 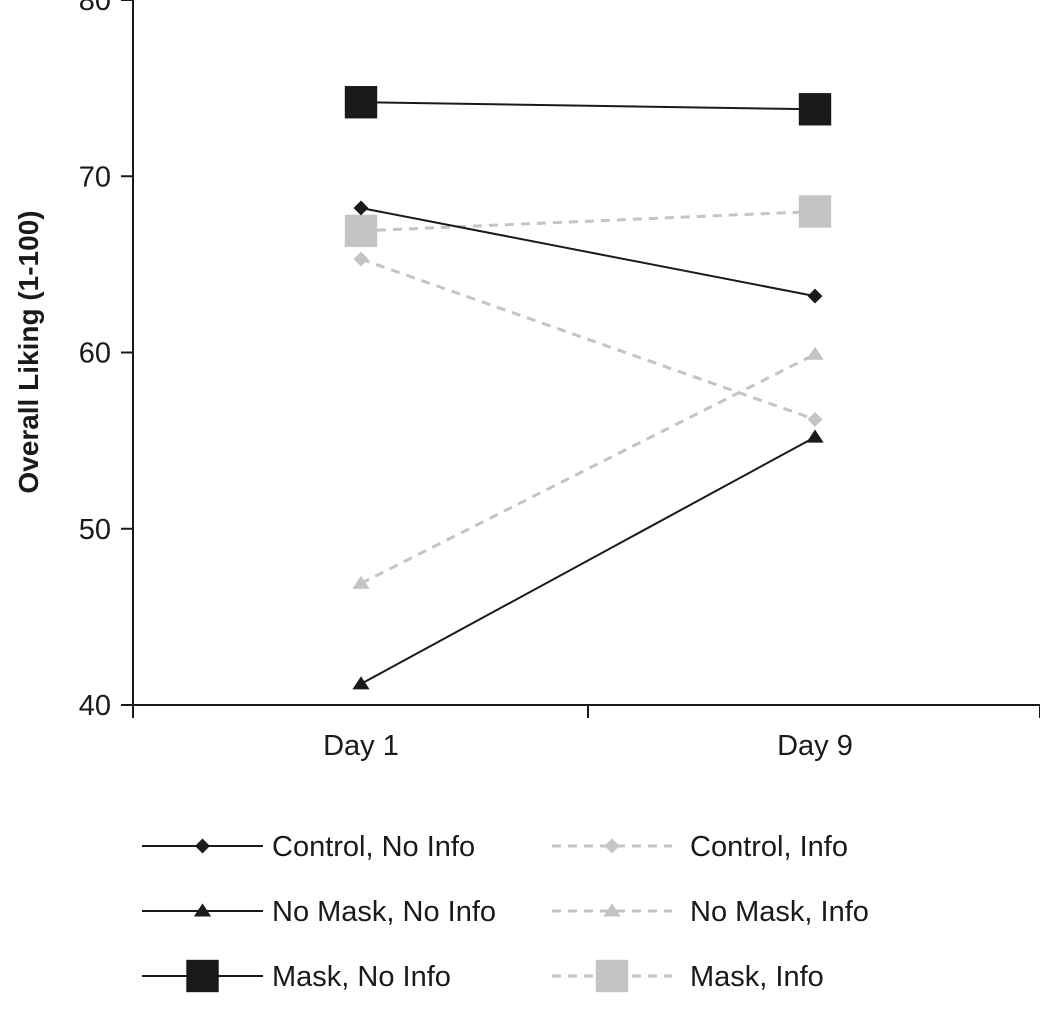 What do you see at coordinates (612, 846) in the screenshot?
I see `legend-marker-control-info` at bounding box center [612, 846].